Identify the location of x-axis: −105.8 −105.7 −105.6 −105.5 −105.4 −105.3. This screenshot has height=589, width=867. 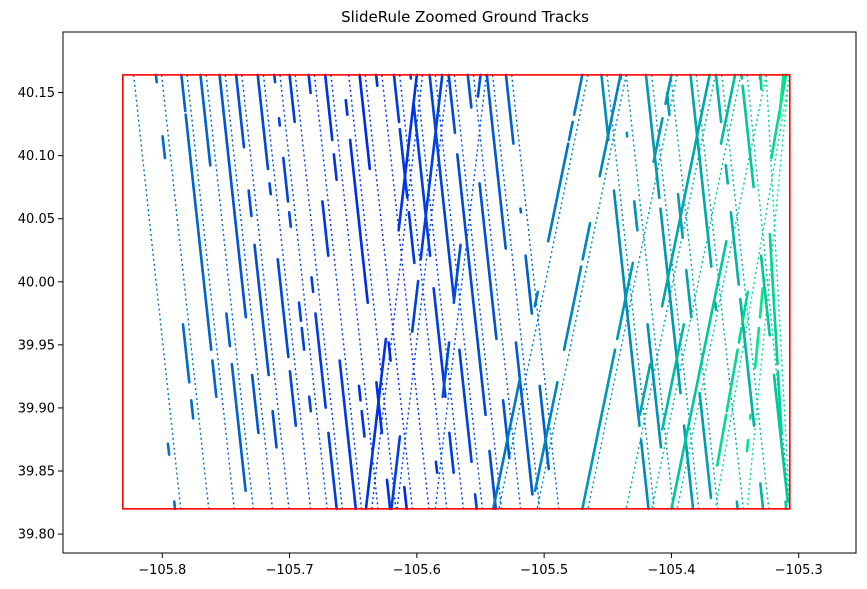
(480, 565).